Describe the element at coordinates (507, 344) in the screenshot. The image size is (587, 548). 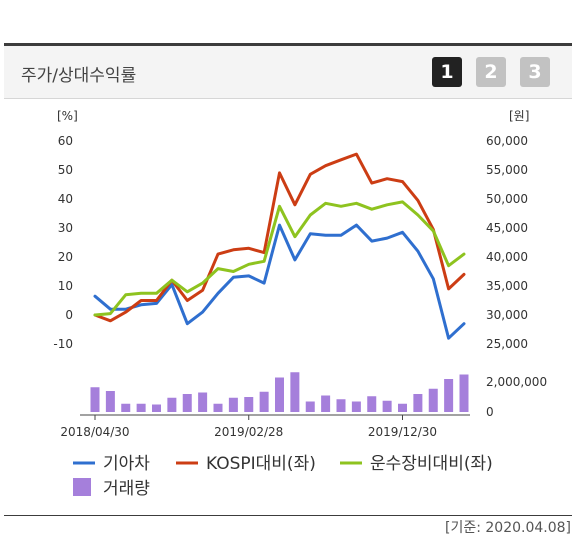
I see `right-tick-label: 25,000` at that location.